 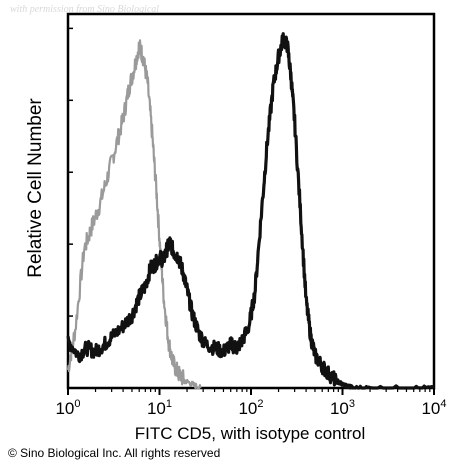 What do you see at coordinates (433, 408) in the screenshot?
I see `x-tick-label: 10⁴` at bounding box center [433, 408].